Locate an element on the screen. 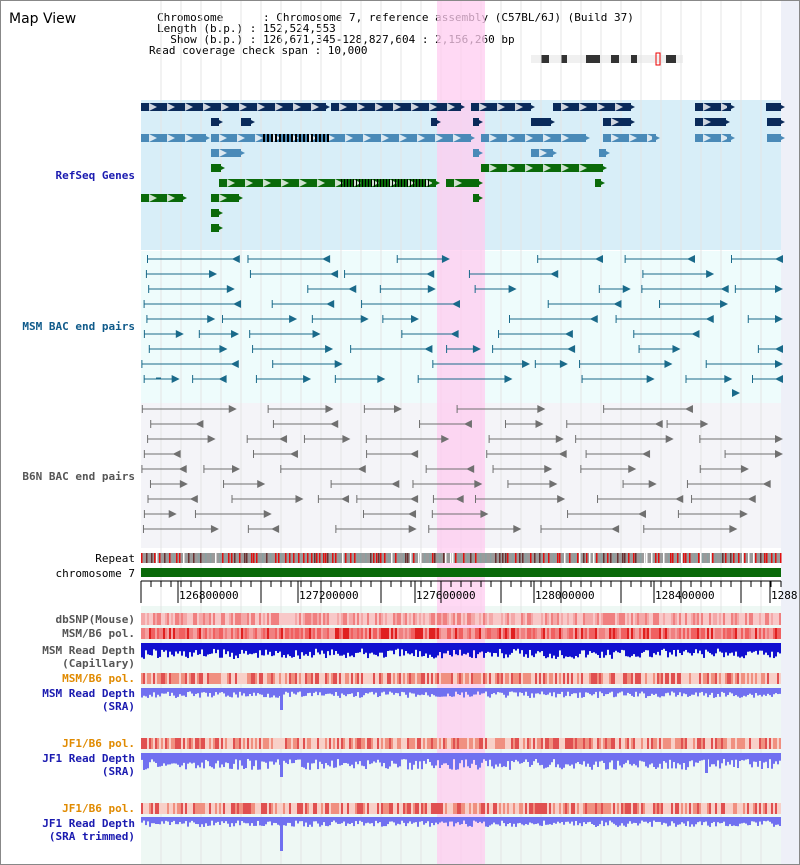  gene-direction-arrow is located at coordinates (207, 107).